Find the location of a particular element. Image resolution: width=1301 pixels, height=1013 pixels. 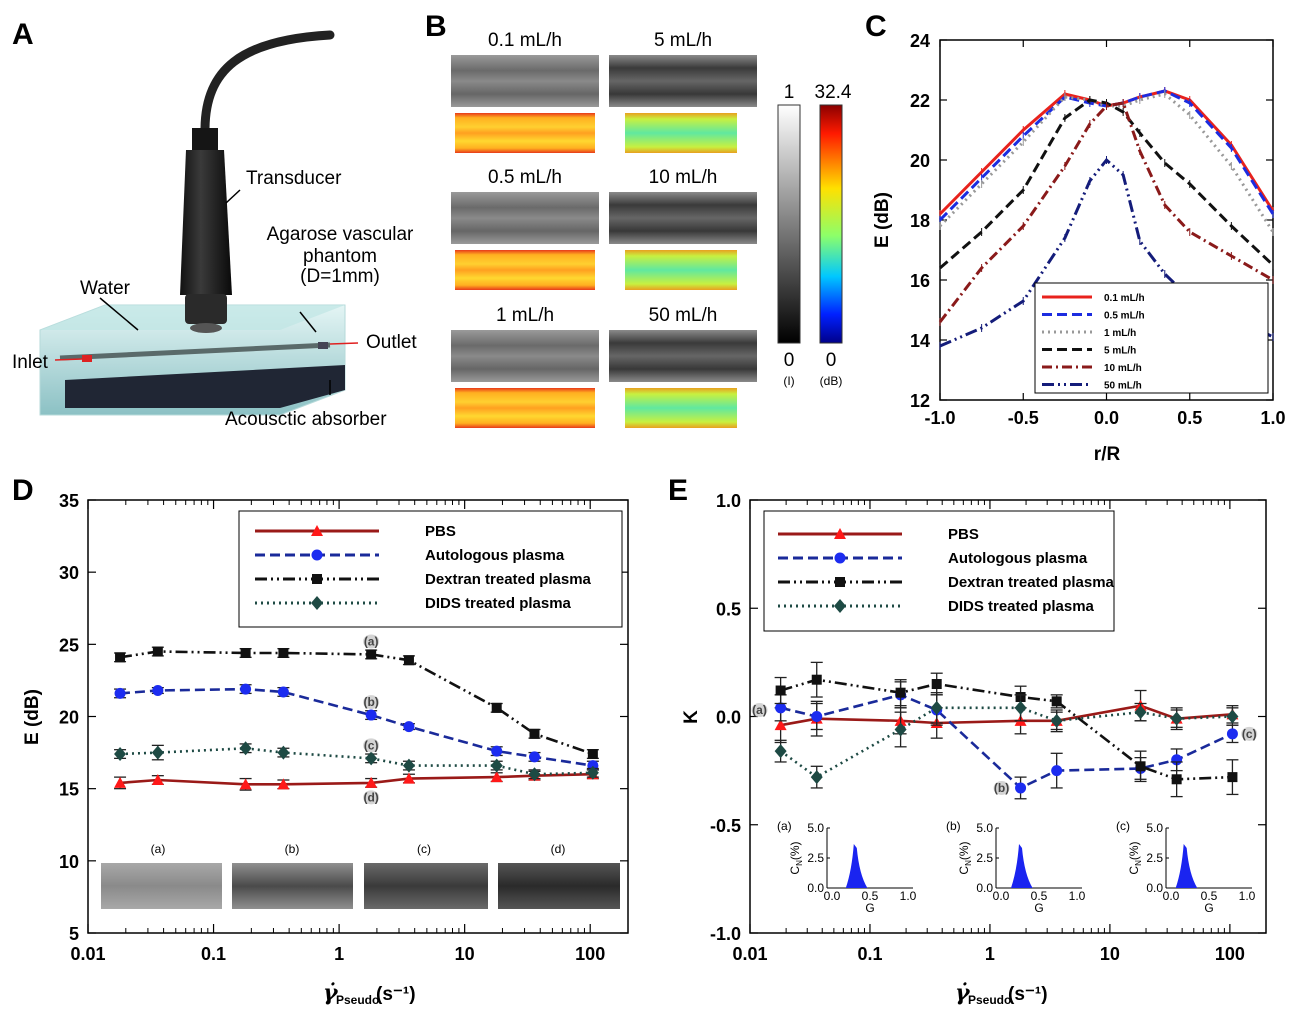

chartD-point-label: (a) is located at coordinates (371, 641).